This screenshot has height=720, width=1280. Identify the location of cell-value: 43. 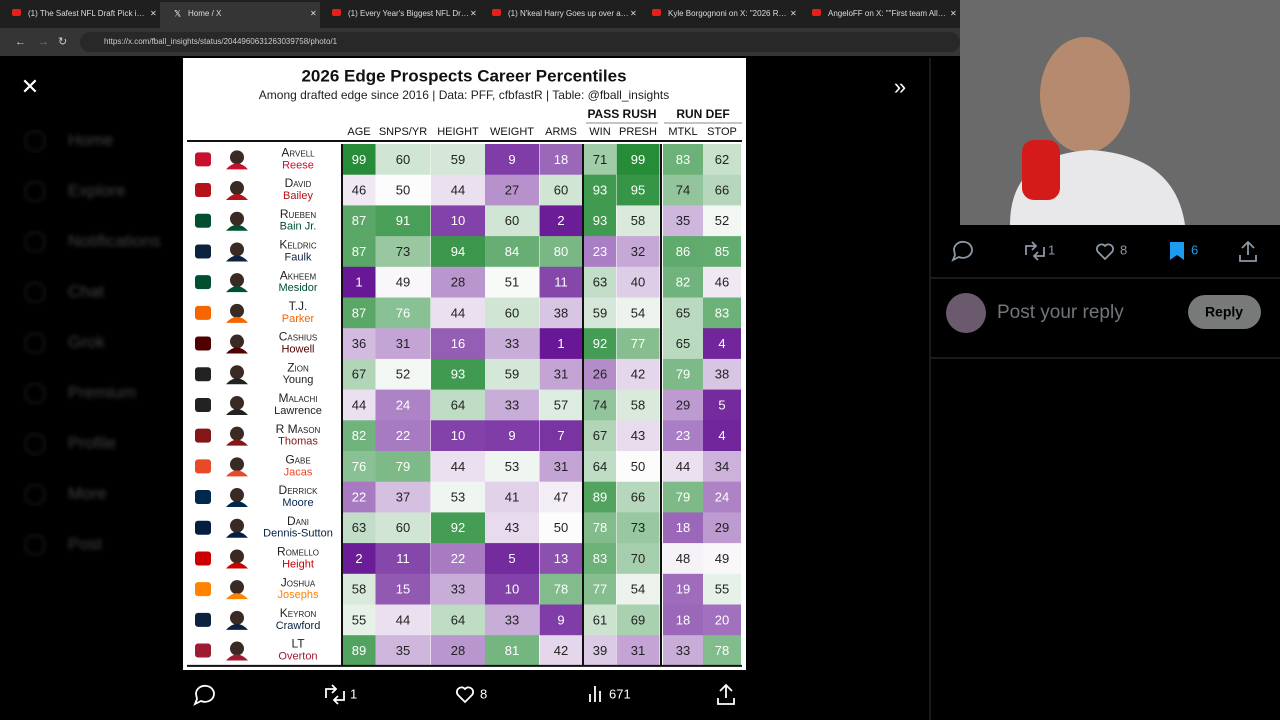
(512, 527).